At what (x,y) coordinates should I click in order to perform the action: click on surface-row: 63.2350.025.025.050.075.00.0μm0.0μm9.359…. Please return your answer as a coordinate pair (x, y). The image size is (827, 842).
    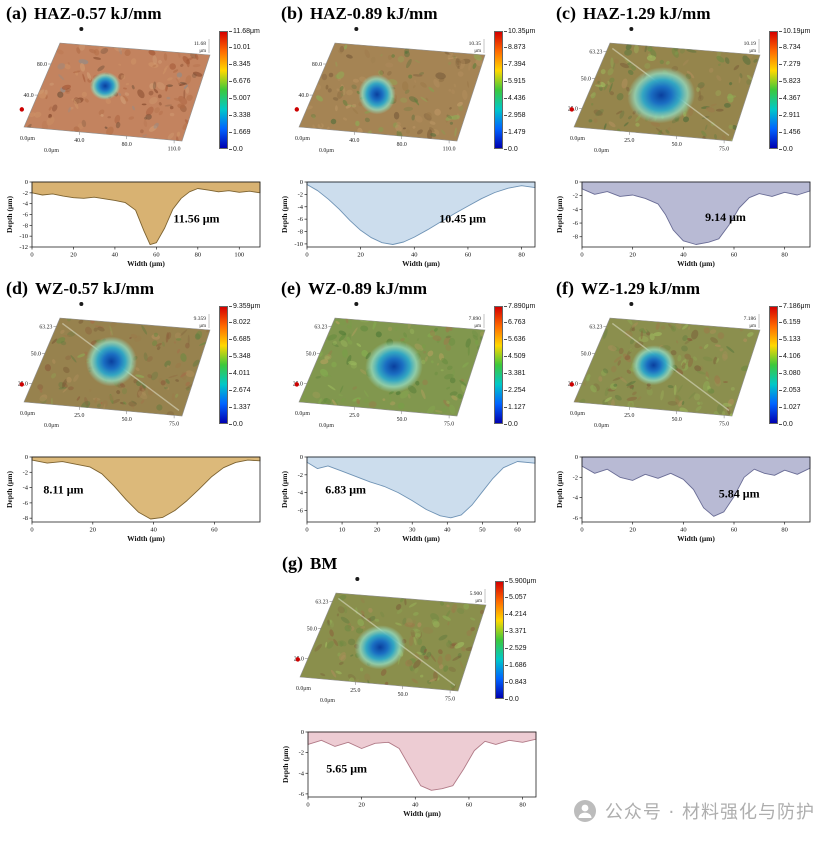
    Looking at the image, I should click on (139, 375).